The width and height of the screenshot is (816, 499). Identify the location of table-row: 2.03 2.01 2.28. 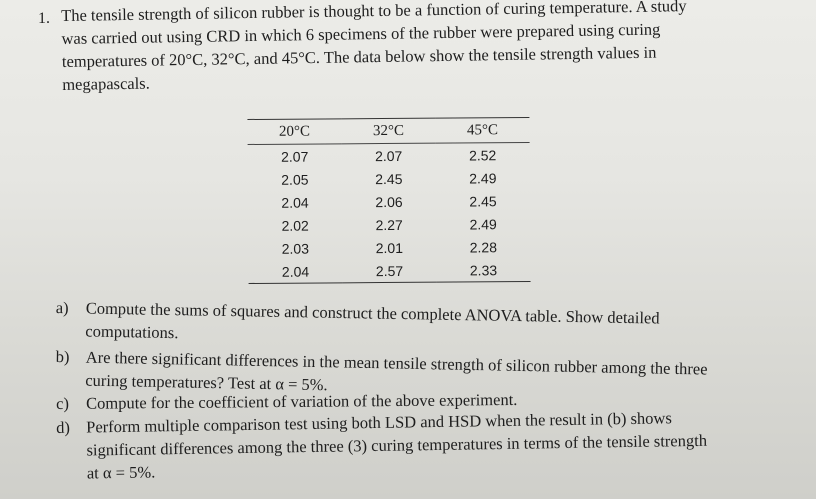
(389, 247).